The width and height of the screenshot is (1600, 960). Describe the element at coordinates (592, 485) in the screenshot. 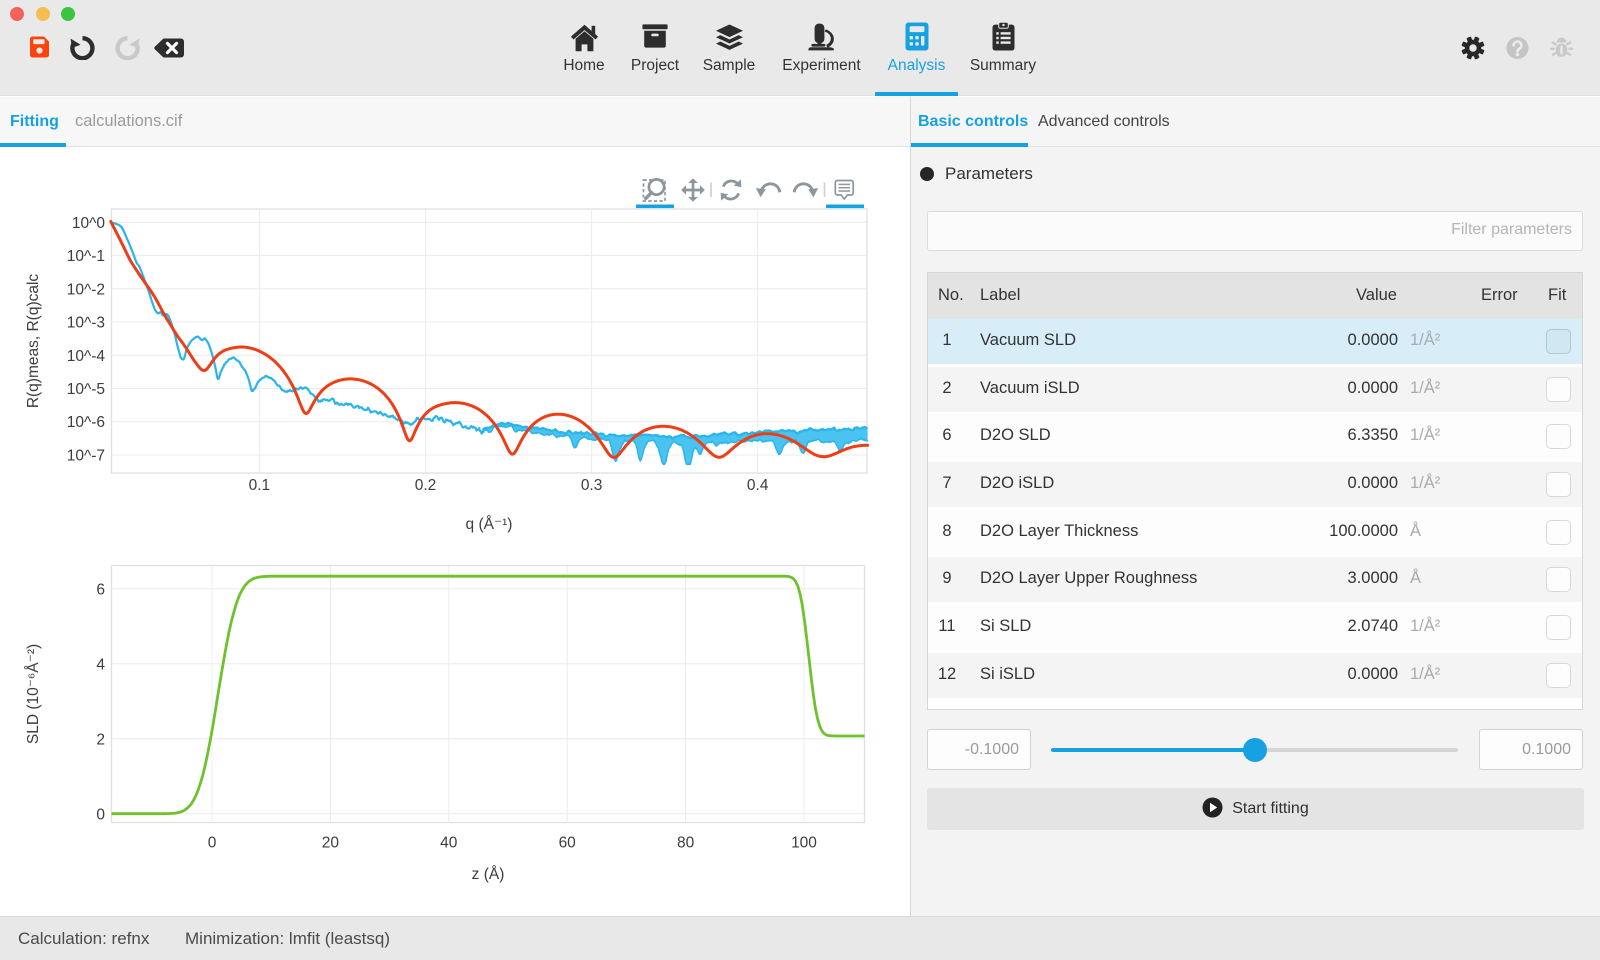

I see `svg-text: 0.3` at that location.